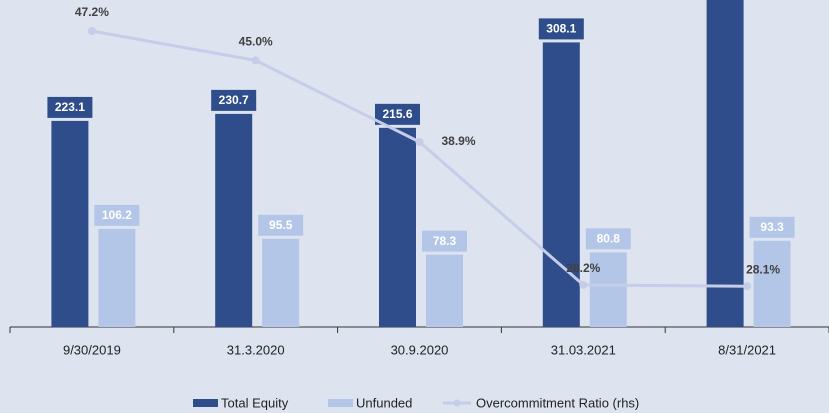  I want to click on value-label: 215.6, so click(397, 114).